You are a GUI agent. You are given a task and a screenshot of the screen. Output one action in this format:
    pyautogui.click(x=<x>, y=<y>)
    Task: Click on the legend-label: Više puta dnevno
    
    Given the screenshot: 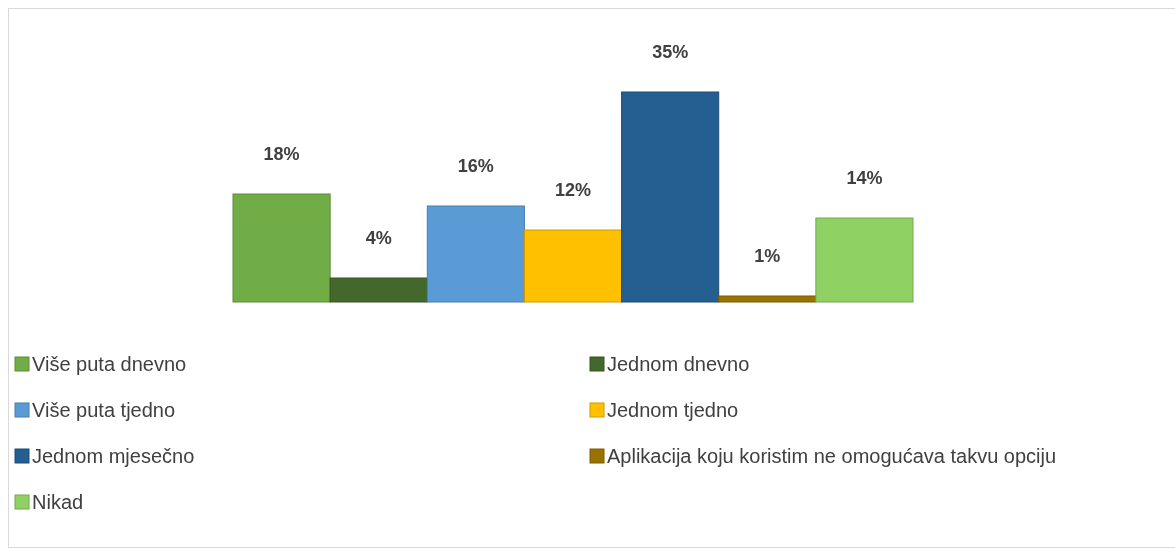 What is the action you would take?
    pyautogui.click(x=109, y=364)
    